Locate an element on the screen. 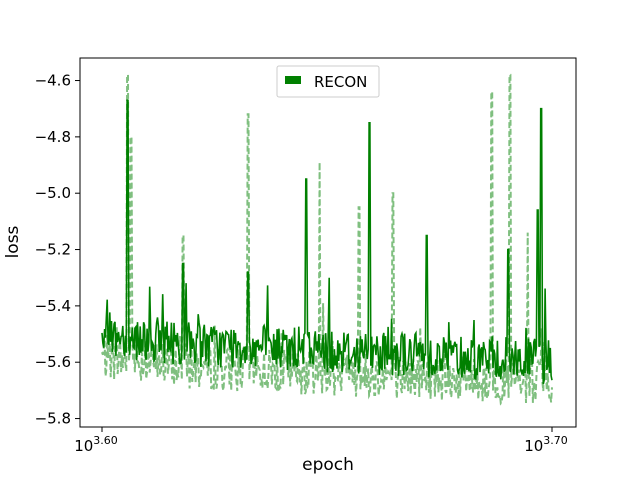 The height and width of the screenshot is (480, 640). legend: RECON is located at coordinates (328, 81).